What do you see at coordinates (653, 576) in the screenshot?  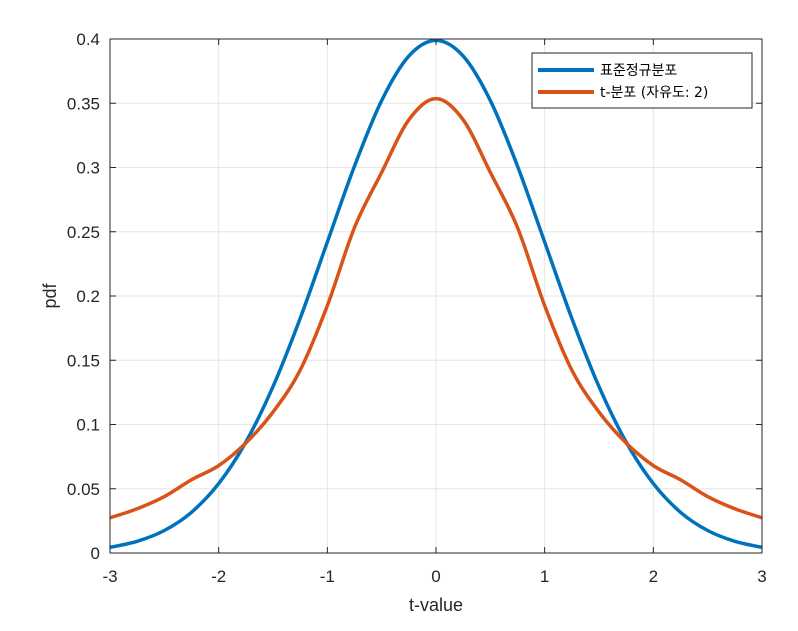 I see `x-tick-label: 2` at bounding box center [653, 576].